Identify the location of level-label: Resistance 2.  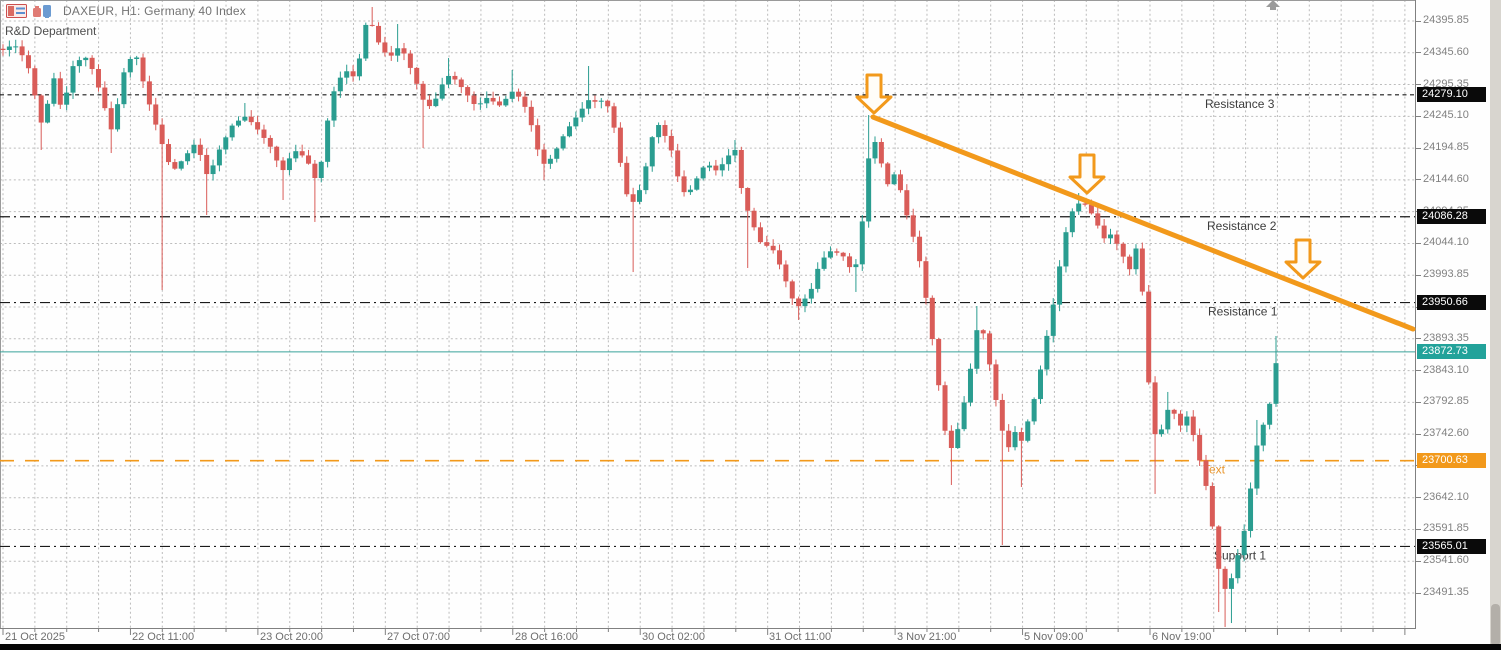
(1242, 226).